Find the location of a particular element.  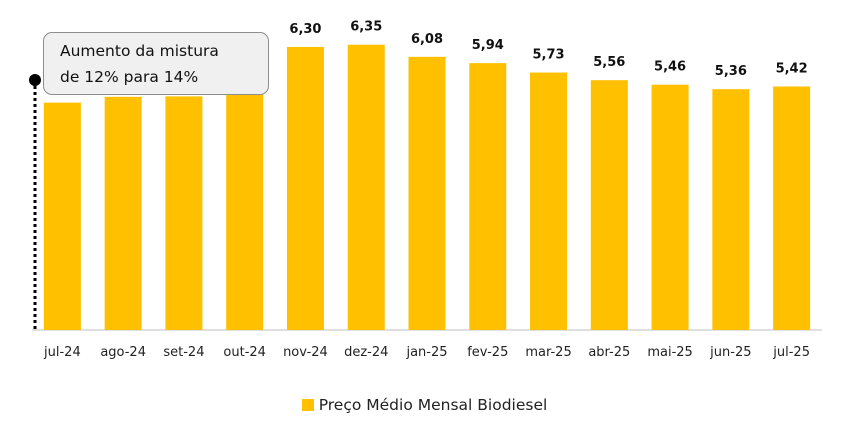

value-label-jan-25: 6,08 is located at coordinates (427, 39).